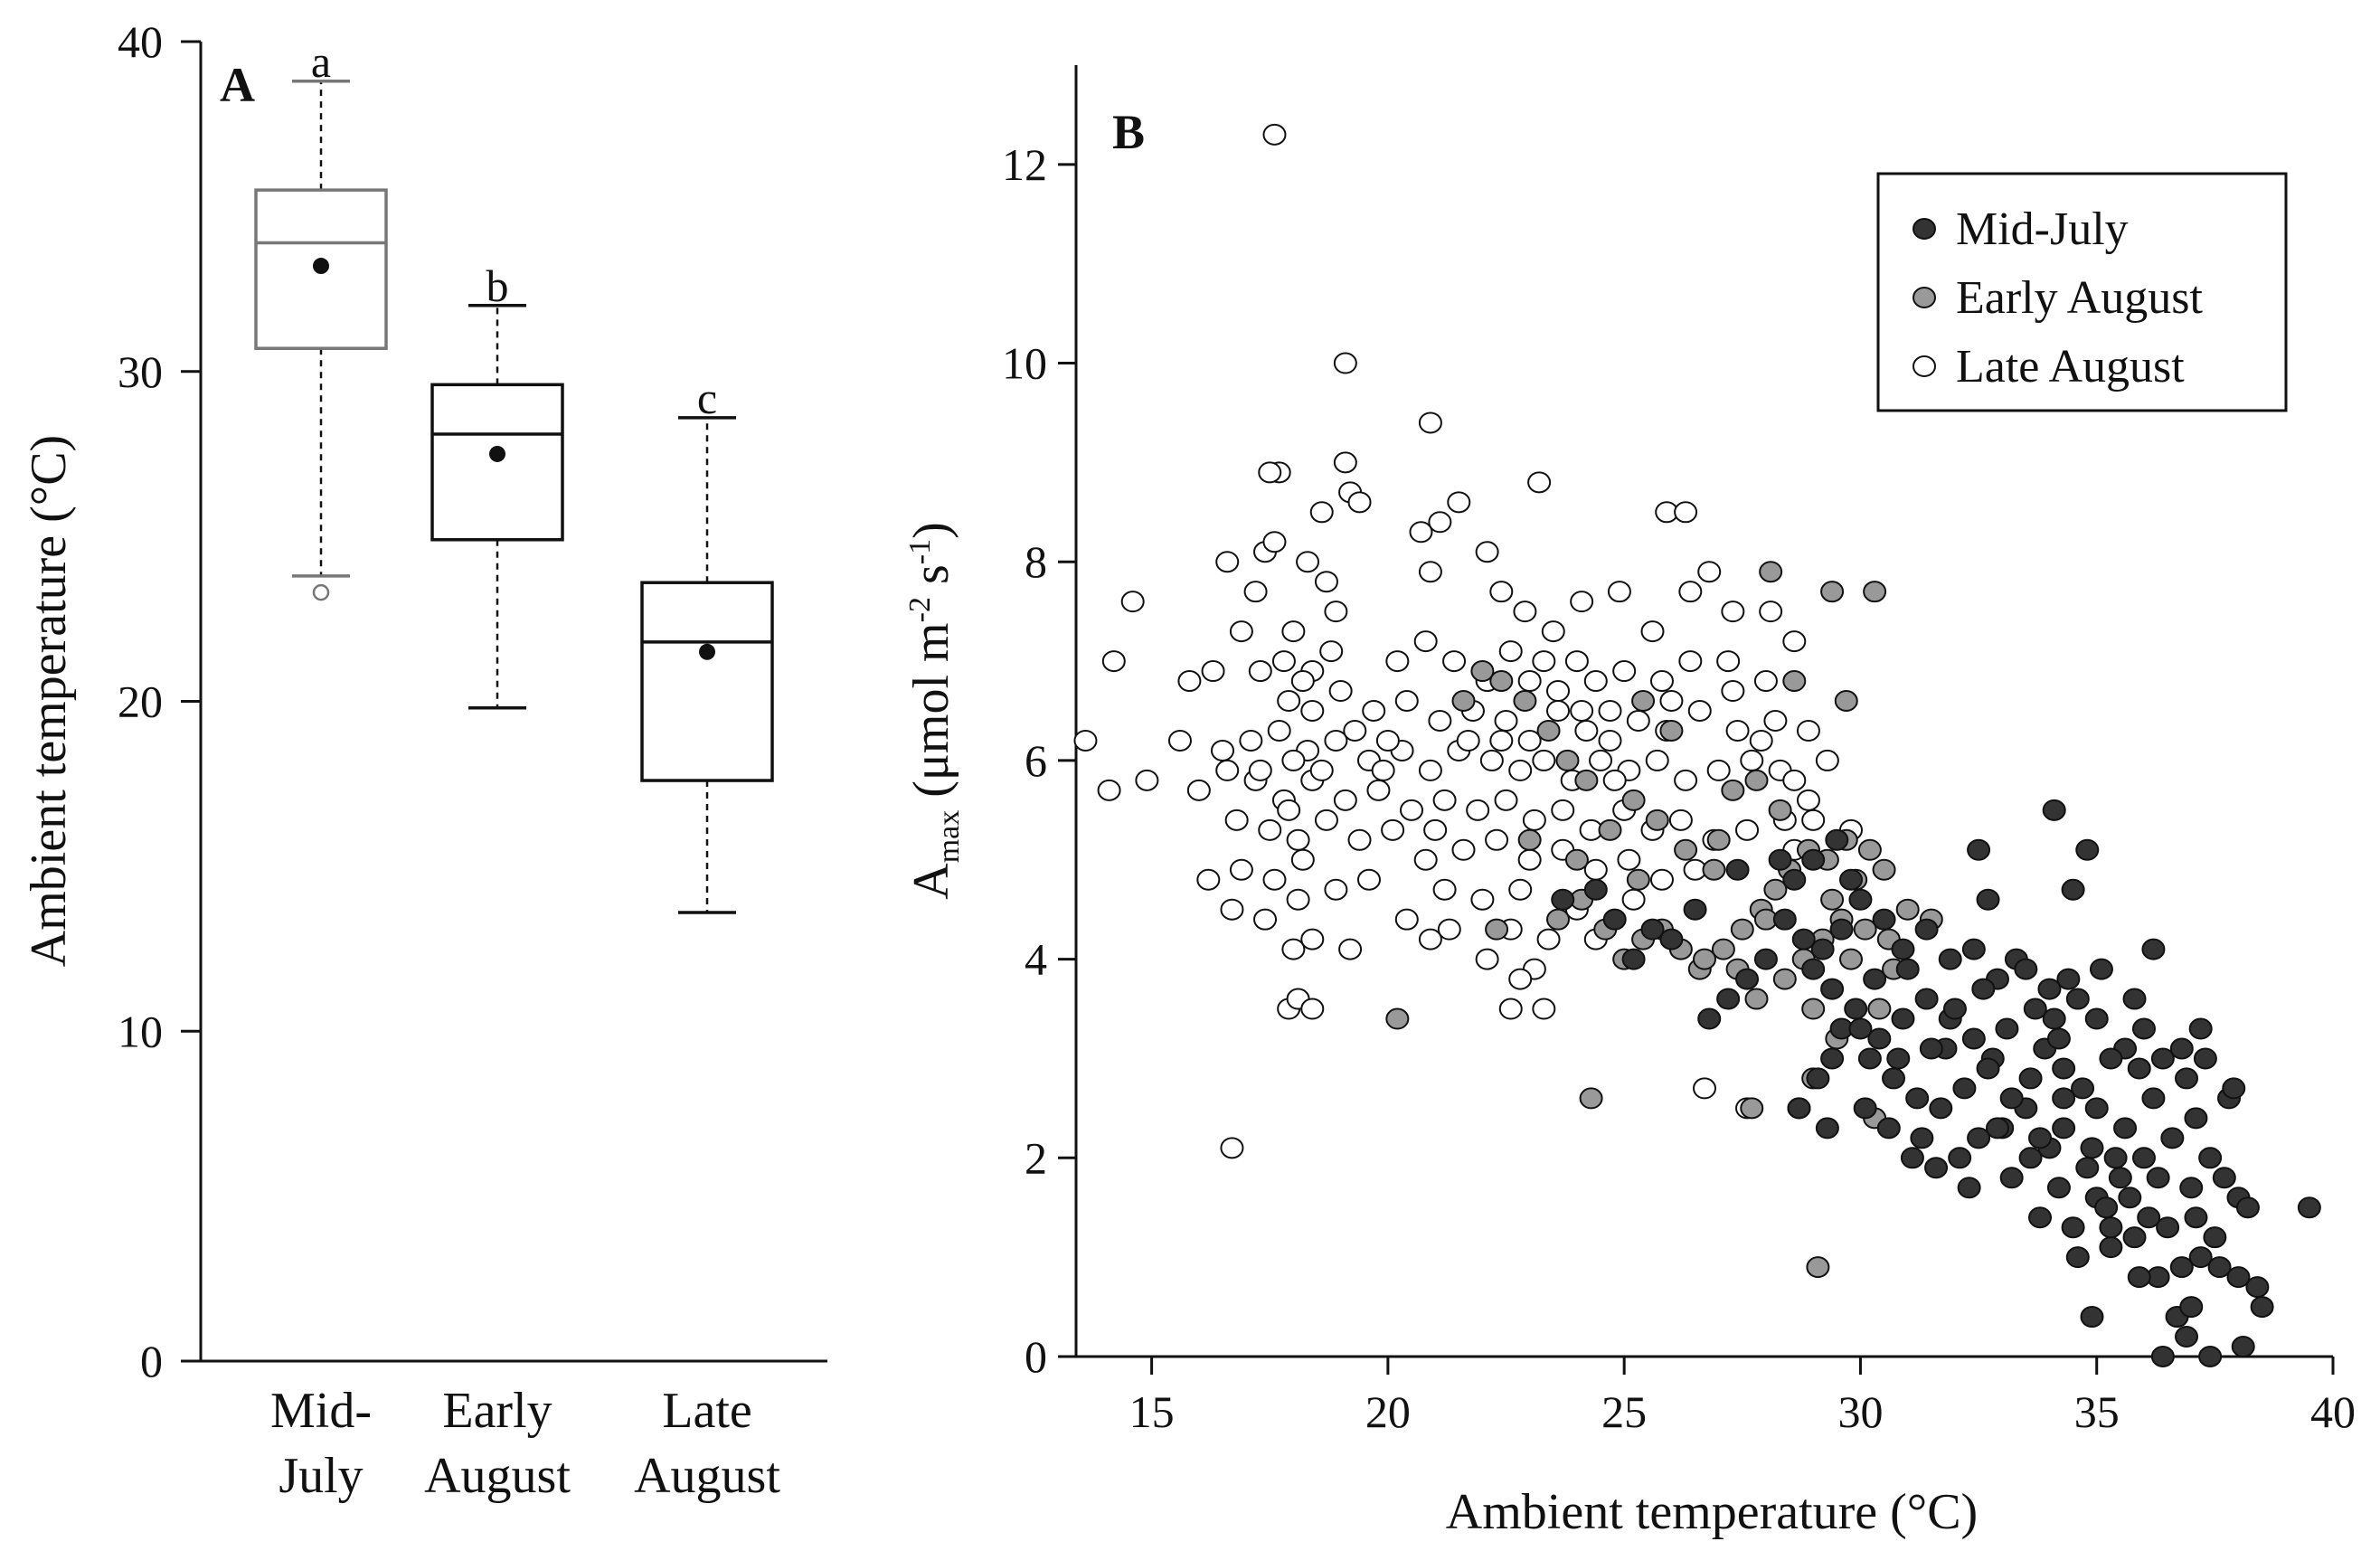 The height and width of the screenshot is (1551, 2380). Describe the element at coordinates (321, 1411) in the screenshot. I see `panel-a-x-tick-label: Mid-` at that location.